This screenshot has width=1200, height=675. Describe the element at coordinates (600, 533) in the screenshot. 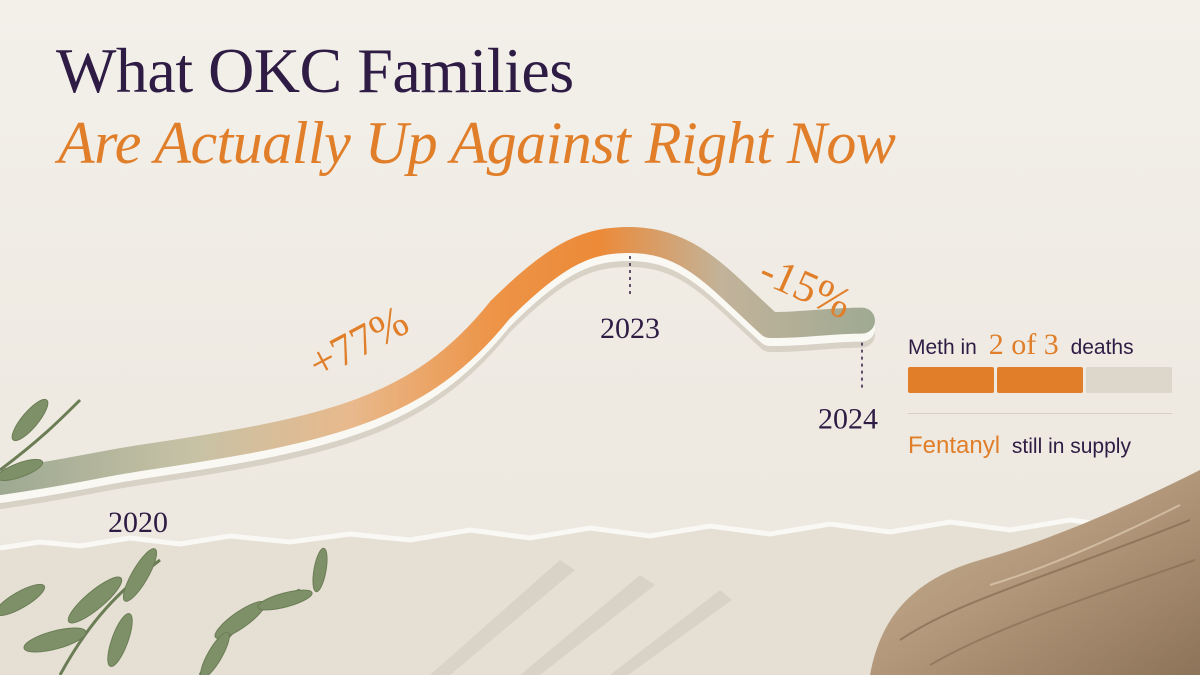

I see `torn-paper-highlight` at that location.